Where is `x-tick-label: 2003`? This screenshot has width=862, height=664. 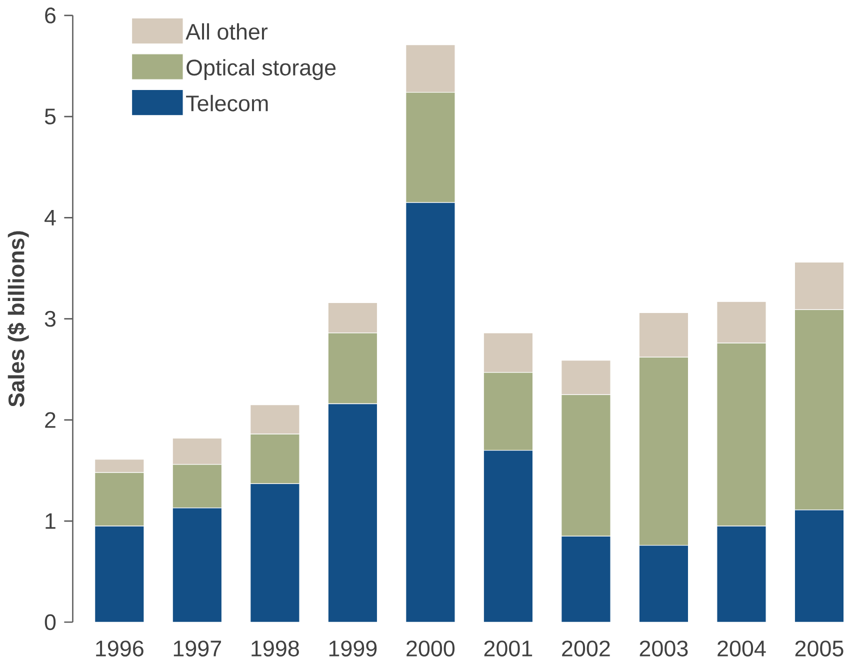
x-tick-label: 2003 is located at coordinates (664, 648).